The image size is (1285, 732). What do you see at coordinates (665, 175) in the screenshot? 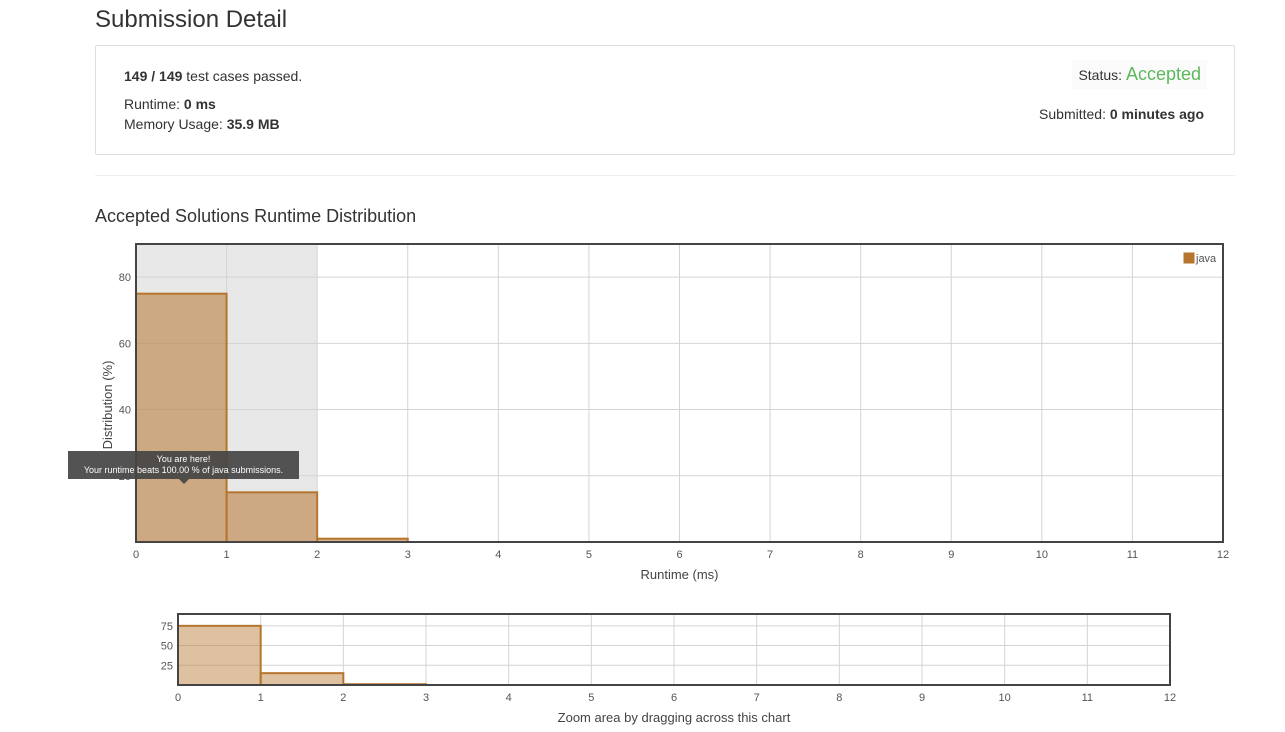
I see `section-divider` at bounding box center [665, 175].